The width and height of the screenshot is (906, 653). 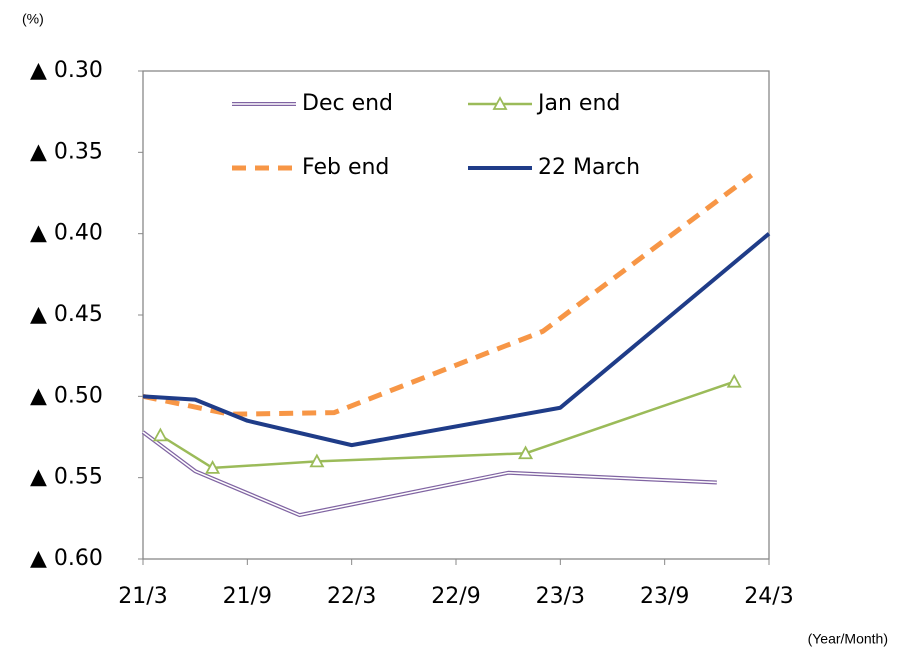 What do you see at coordinates (66, 314) in the screenshot?
I see `y-tick-label: ▲ 0.45` at bounding box center [66, 314].